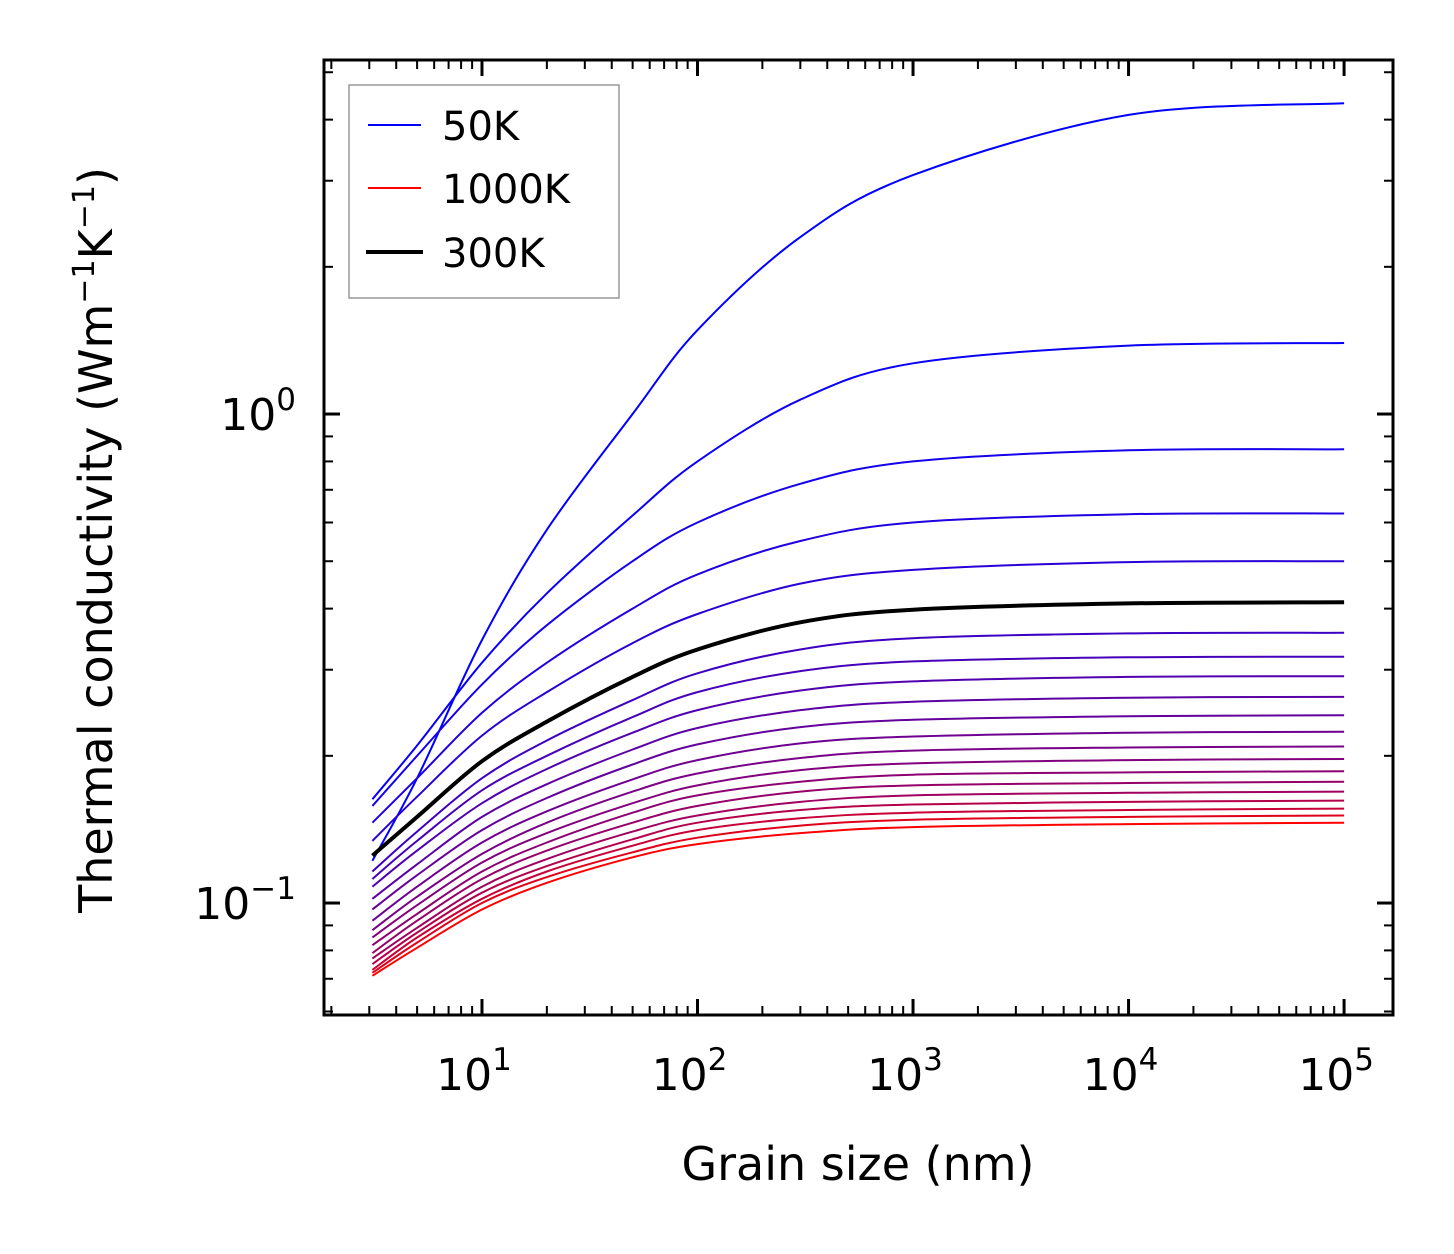  Describe the element at coordinates (474, 1071) in the screenshot. I see `x-tick-label: 10¹` at that location.